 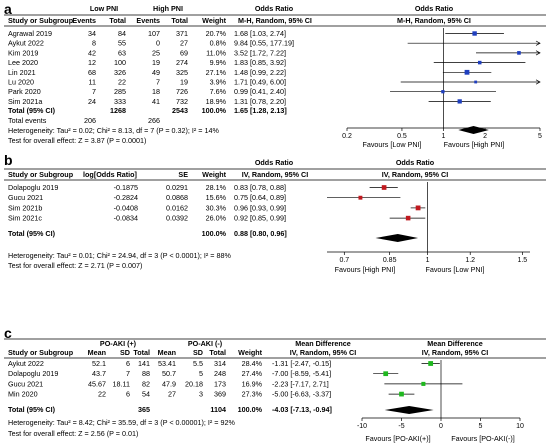 I want to click on panel-a-row-events-low: 68, so click(x=92, y=72).